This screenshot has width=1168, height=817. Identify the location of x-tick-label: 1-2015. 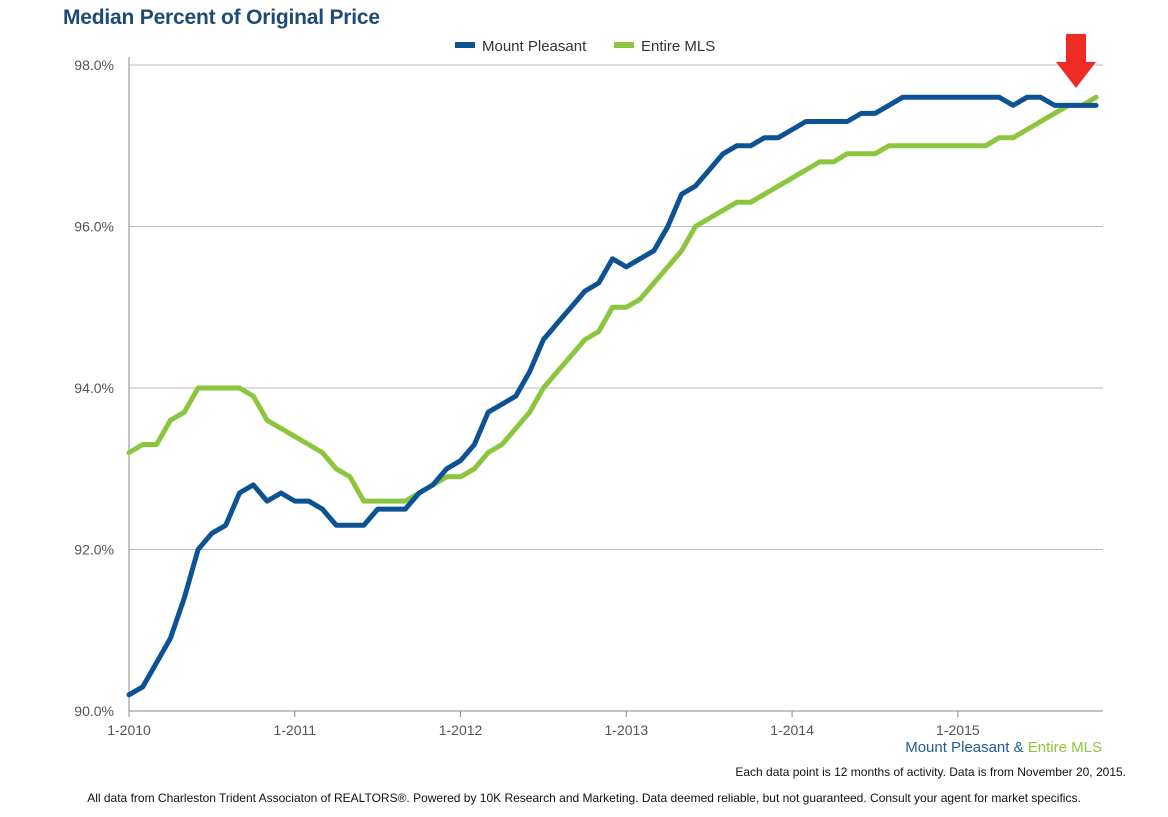
(958, 730).